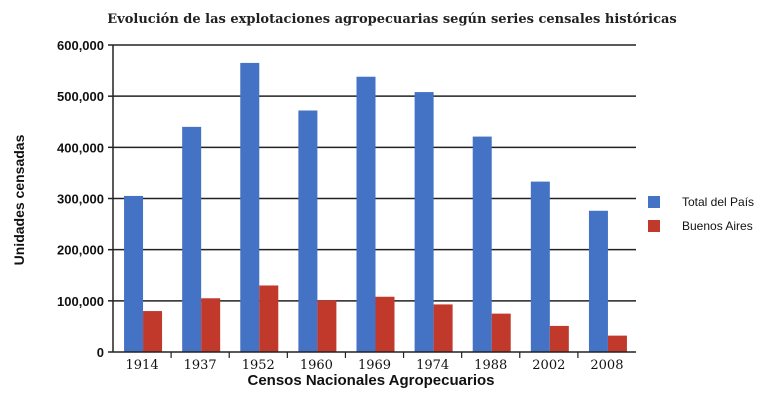 This screenshot has height=408, width=783. Describe the element at coordinates (432, 365) in the screenshot. I see `x-tick-label: 1974` at that location.